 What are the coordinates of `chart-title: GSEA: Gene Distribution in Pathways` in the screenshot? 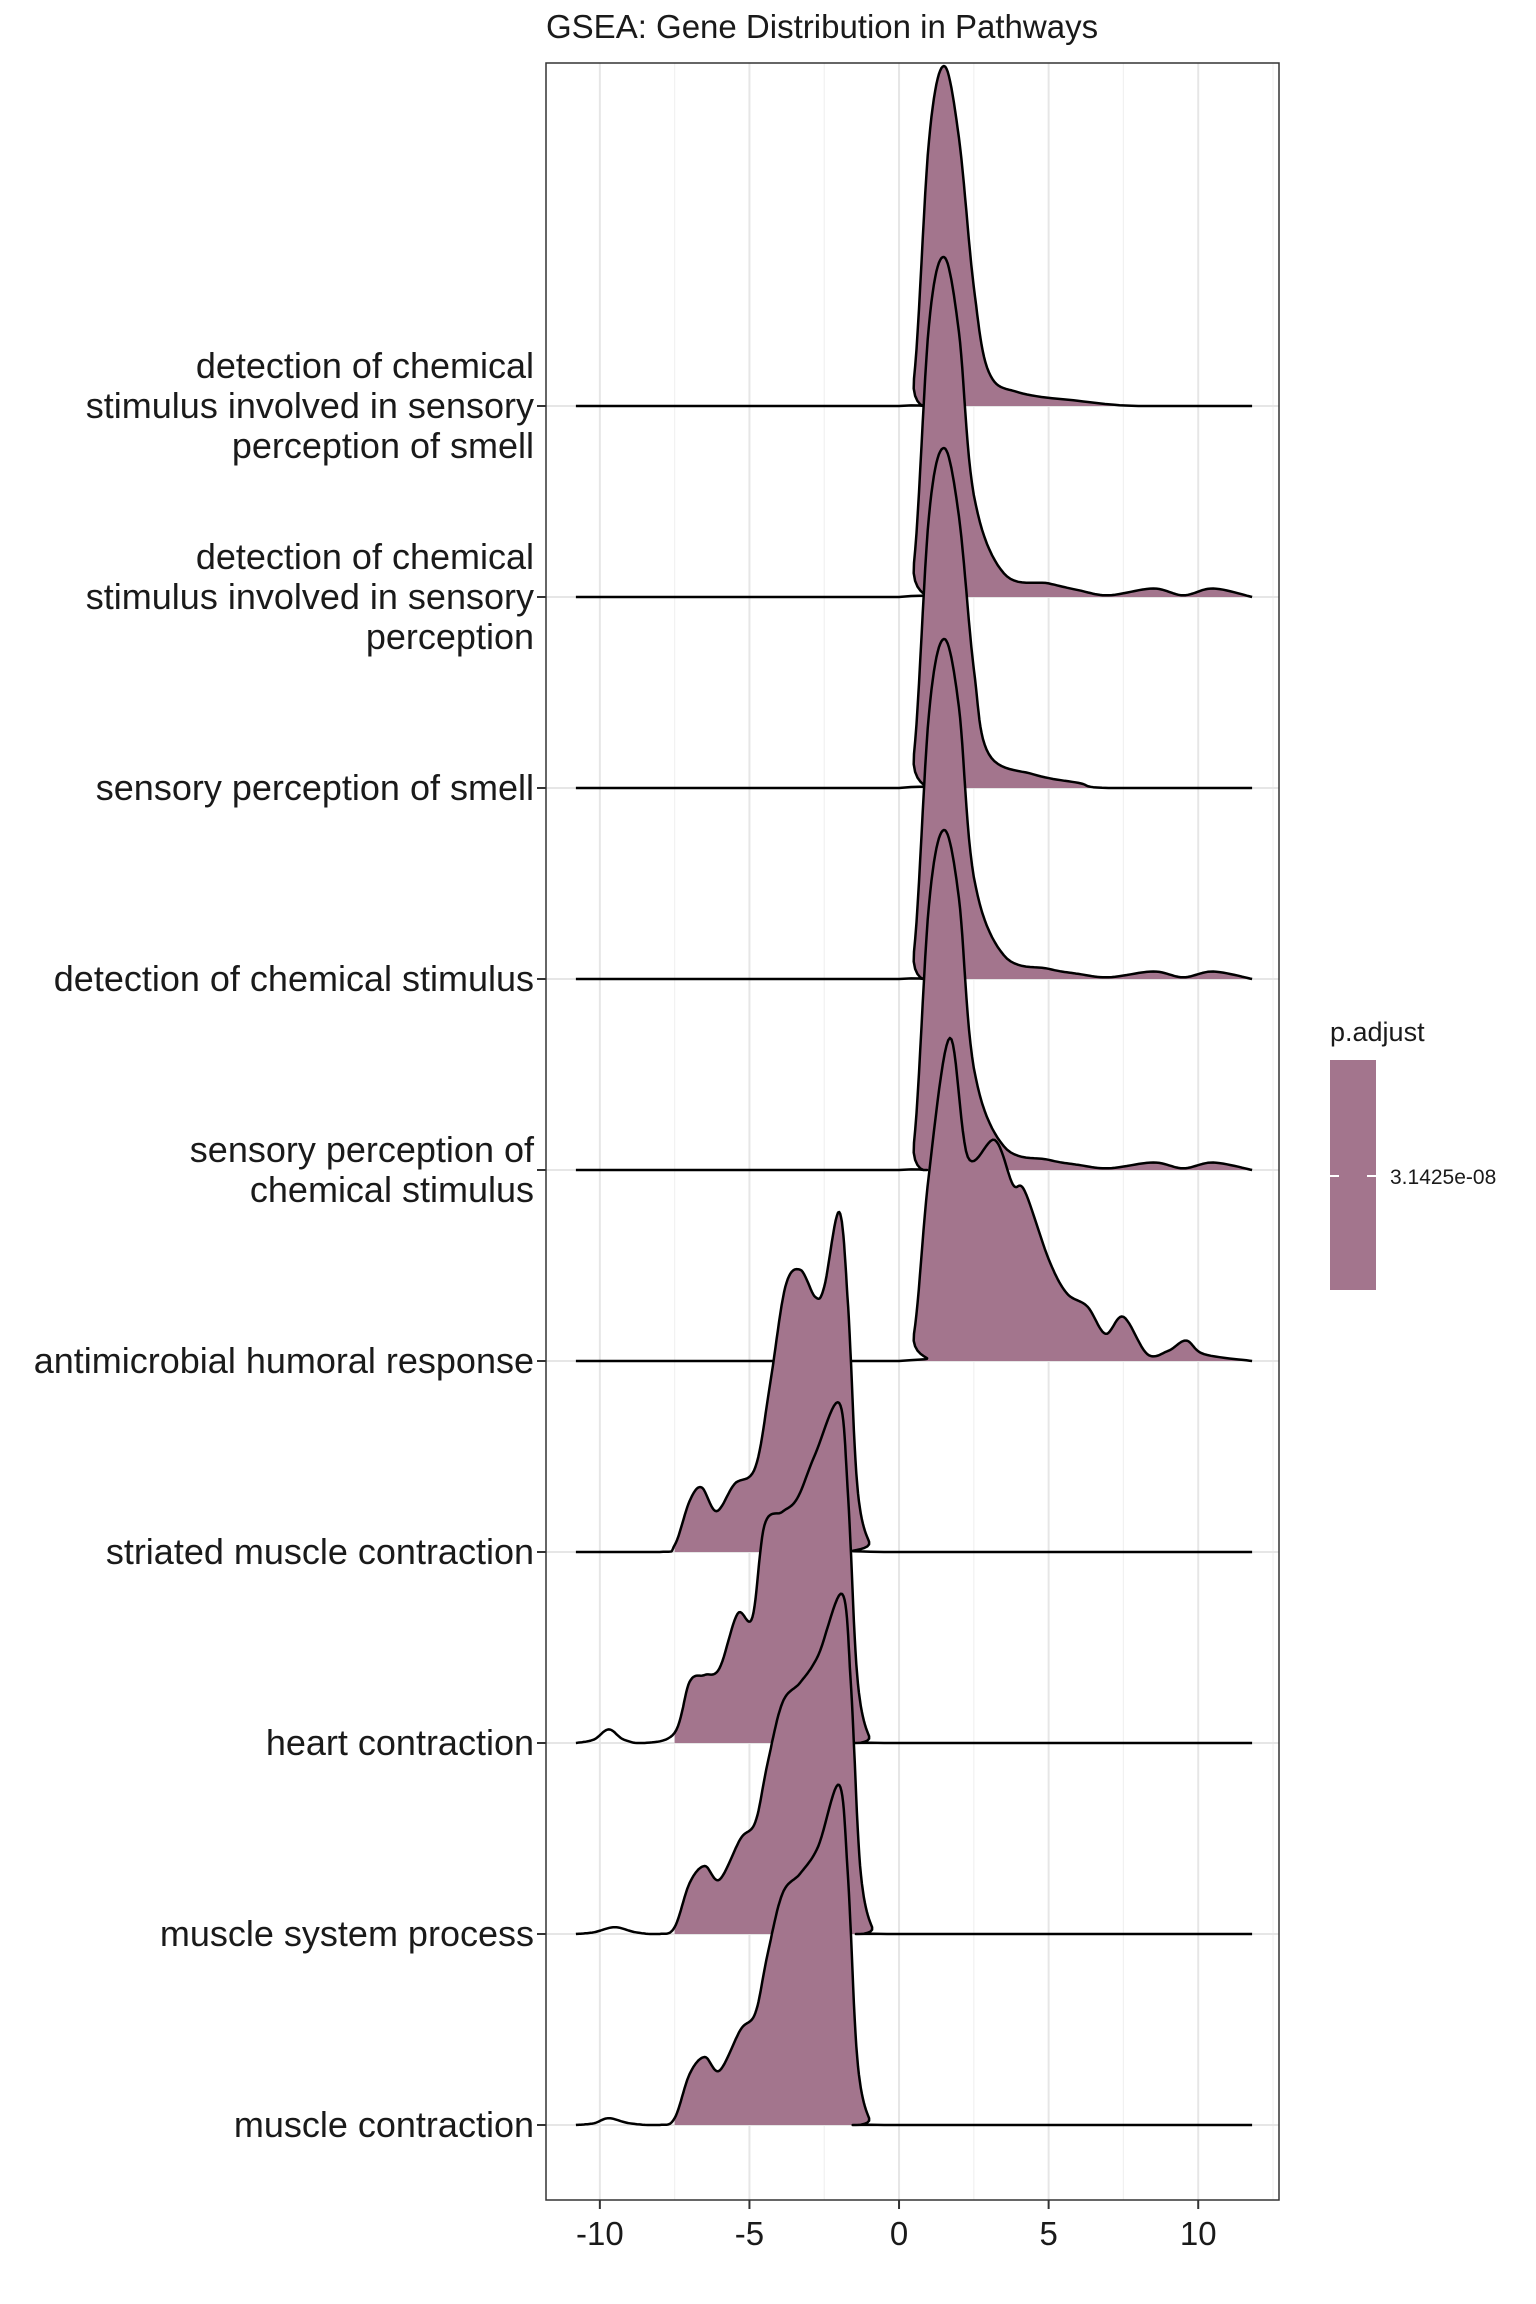 It's located at (822, 26).